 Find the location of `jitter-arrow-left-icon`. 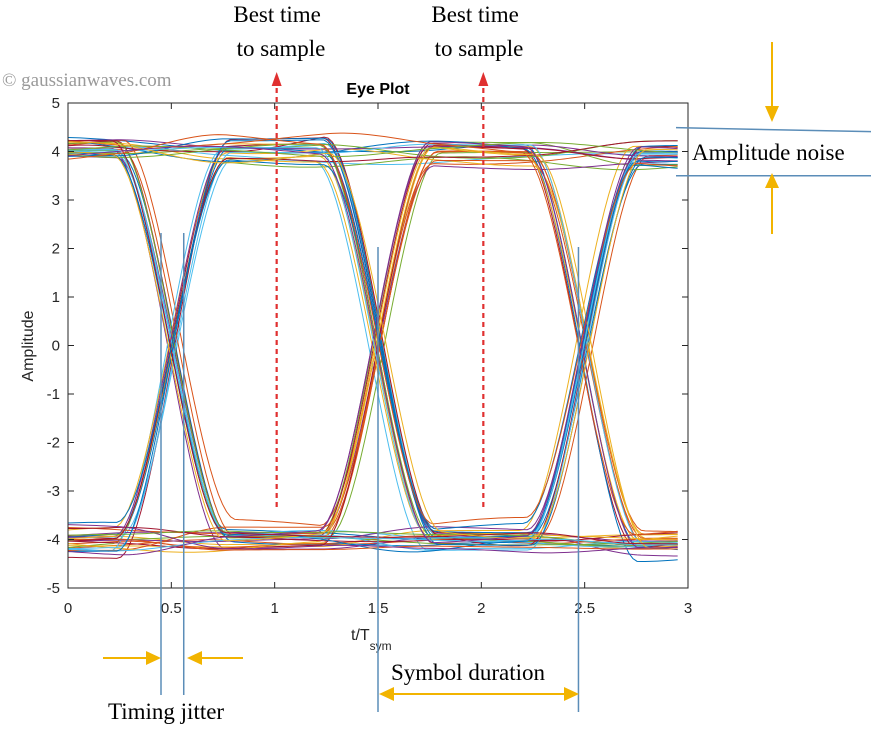

jitter-arrow-left-icon is located at coordinates (194, 658).